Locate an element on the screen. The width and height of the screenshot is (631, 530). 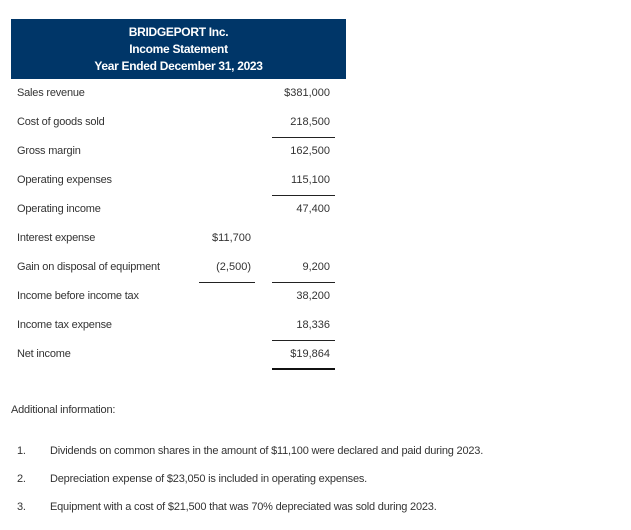
row-operating-income: Operating income 47,400 is located at coordinates (180, 211).